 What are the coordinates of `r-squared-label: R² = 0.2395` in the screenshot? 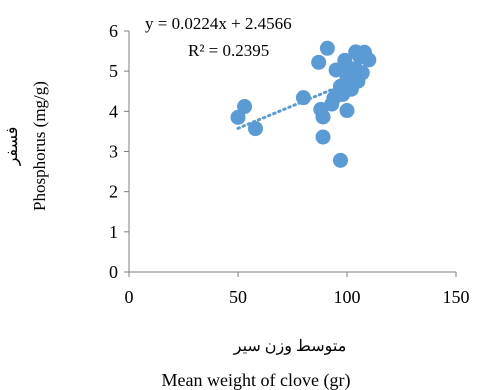 It's located at (228, 50).